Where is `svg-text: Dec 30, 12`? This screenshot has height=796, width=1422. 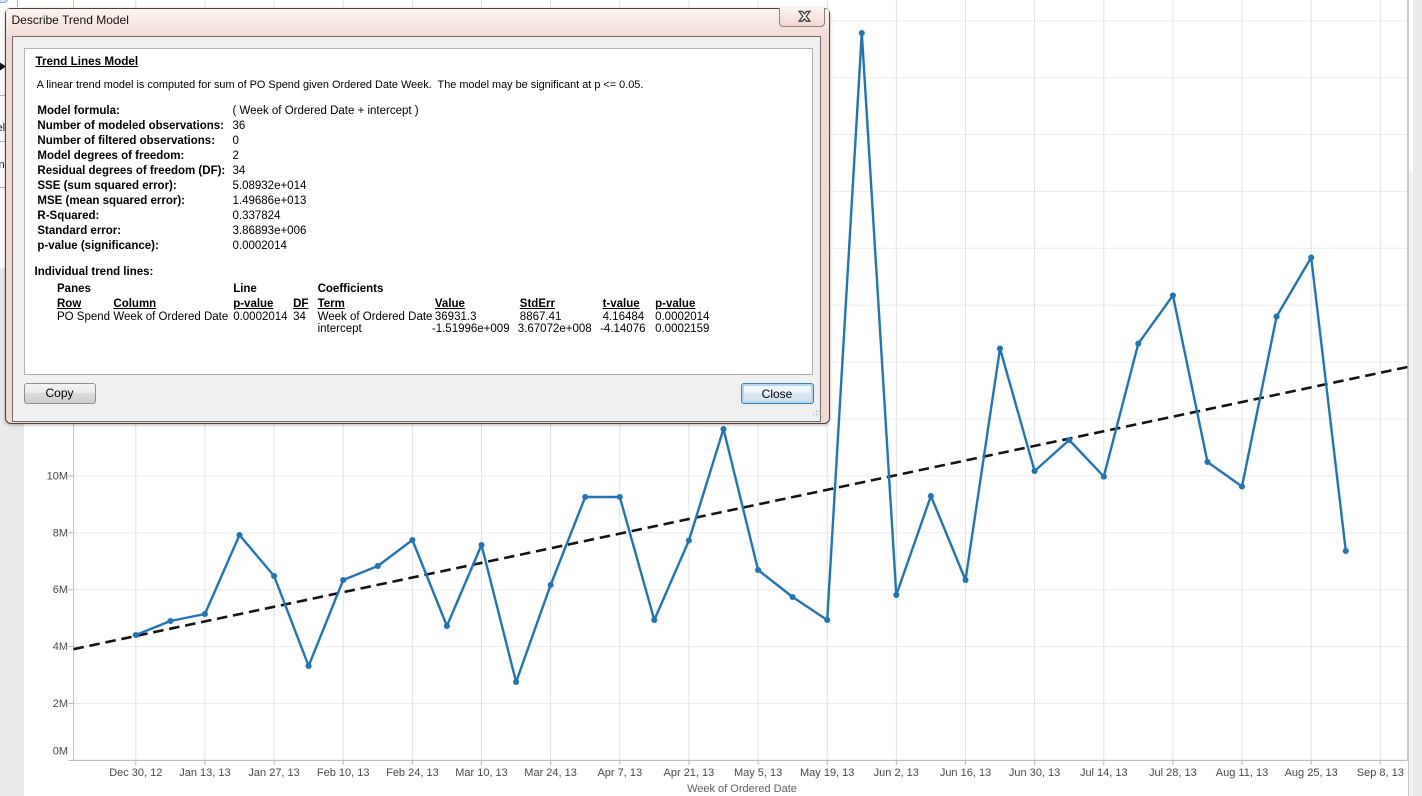
svg-text: Dec 30, 12 is located at coordinates (135, 773).